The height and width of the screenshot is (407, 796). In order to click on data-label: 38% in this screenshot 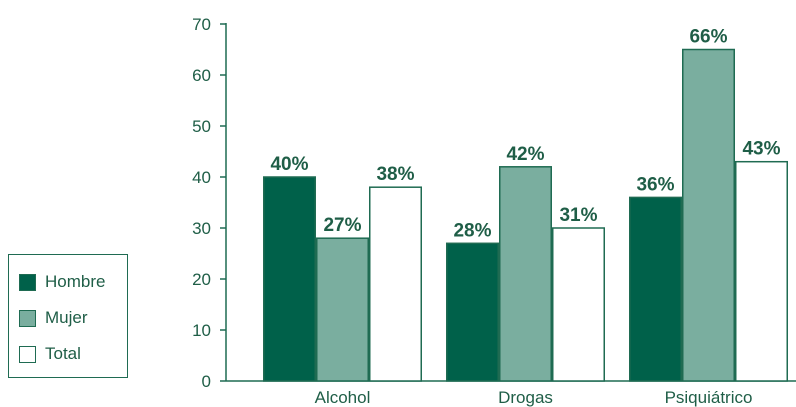, I will do `click(395, 174)`.